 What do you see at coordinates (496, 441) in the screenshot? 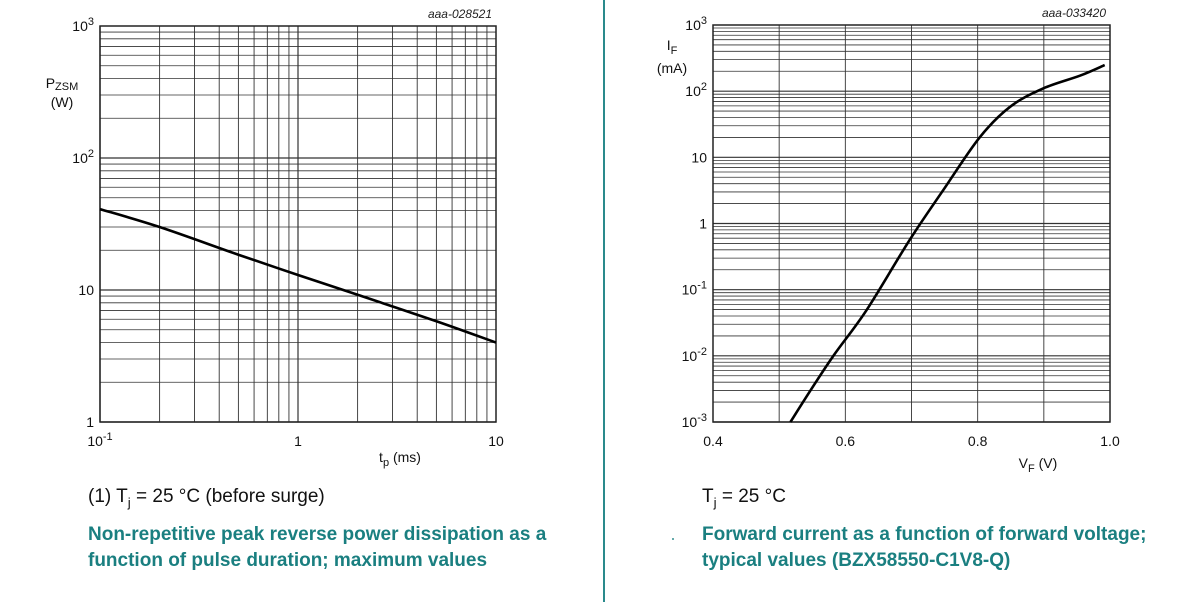
I see `x-tick-label: 10` at bounding box center [496, 441].